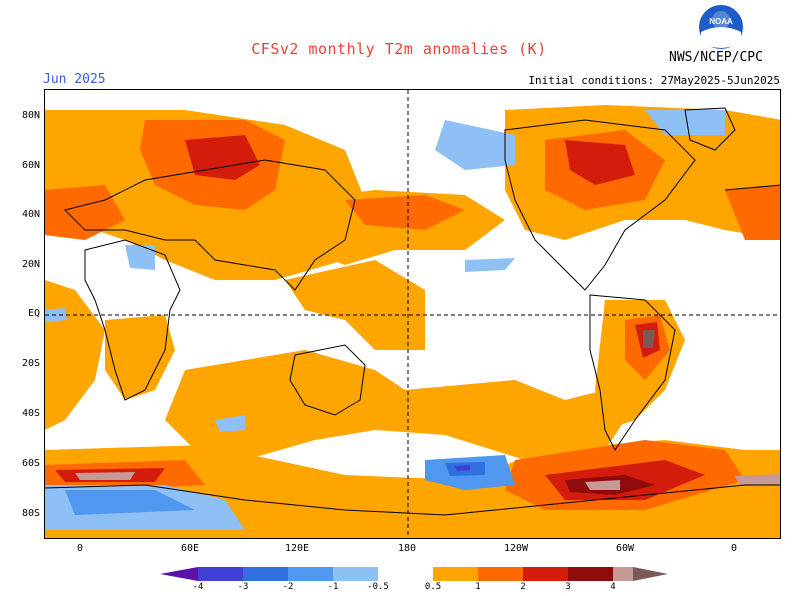 Image resolution: width=798 pixels, height=596 pixels. What do you see at coordinates (198, 587) in the screenshot?
I see `colorbar-tick: -4` at bounding box center [198, 587].